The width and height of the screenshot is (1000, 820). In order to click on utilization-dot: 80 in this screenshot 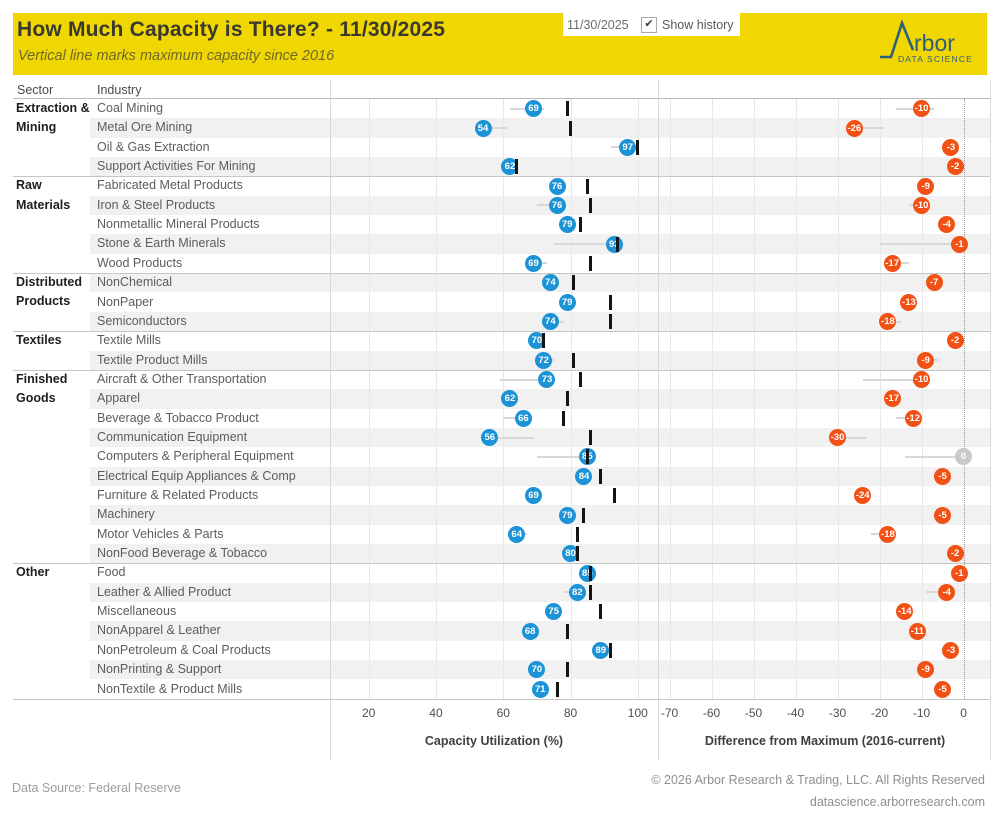, I will do `click(571, 554)`.